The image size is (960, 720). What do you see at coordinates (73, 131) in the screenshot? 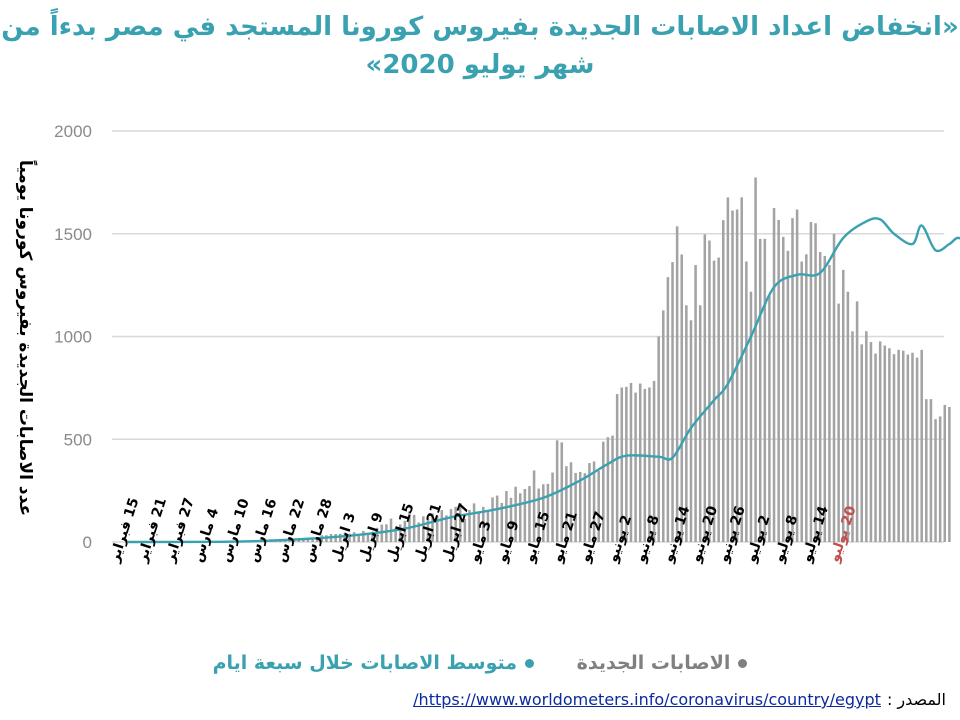
I see `y-tick-label: 2000` at bounding box center [73, 131].